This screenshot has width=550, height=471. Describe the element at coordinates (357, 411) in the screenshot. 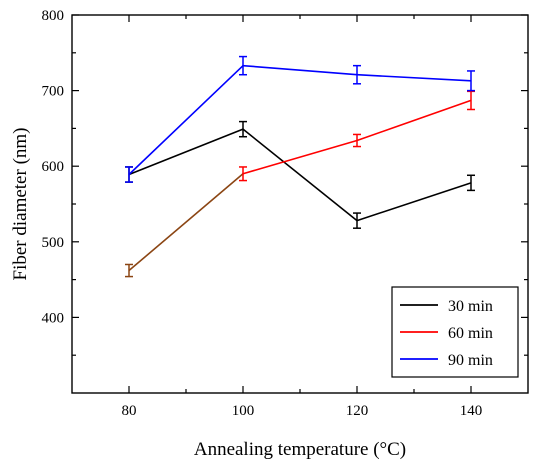

I see `x-tick-label: 120` at that location.